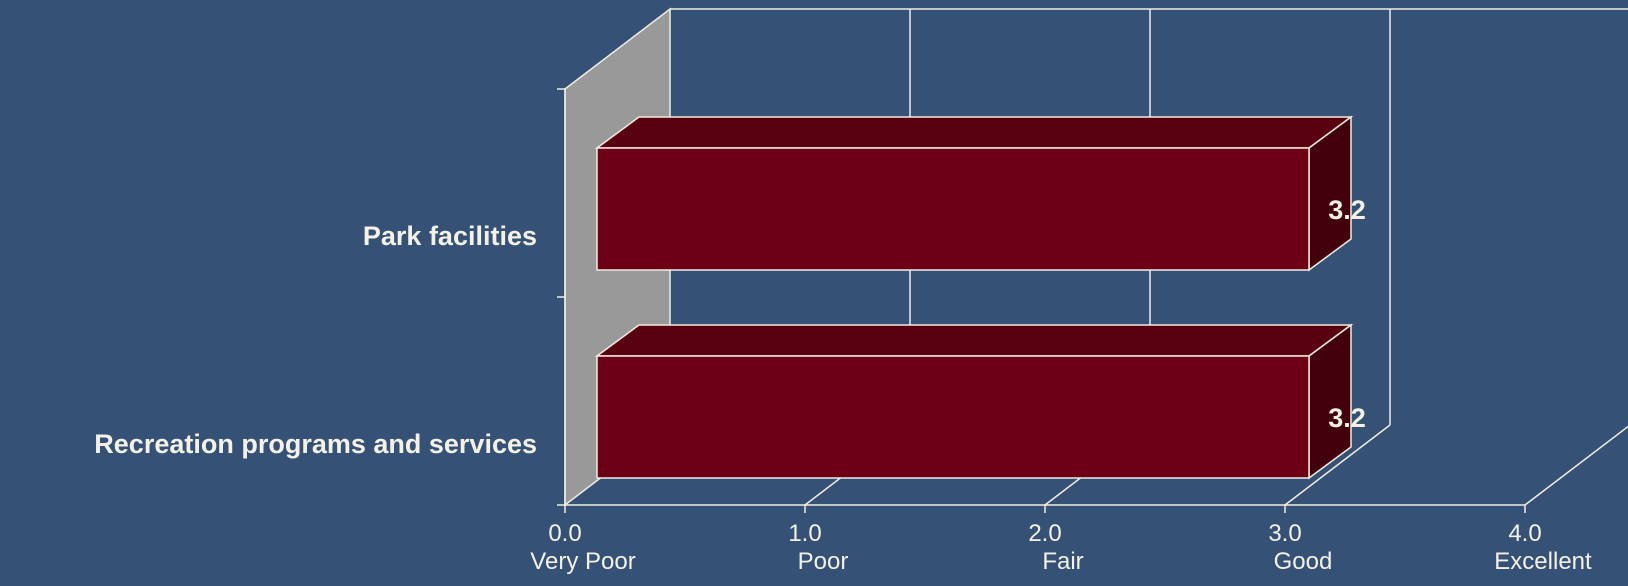 The image size is (1628, 586). Describe the element at coordinates (1524, 533) in the screenshot. I see `x-tick-label: 4.0` at that location.